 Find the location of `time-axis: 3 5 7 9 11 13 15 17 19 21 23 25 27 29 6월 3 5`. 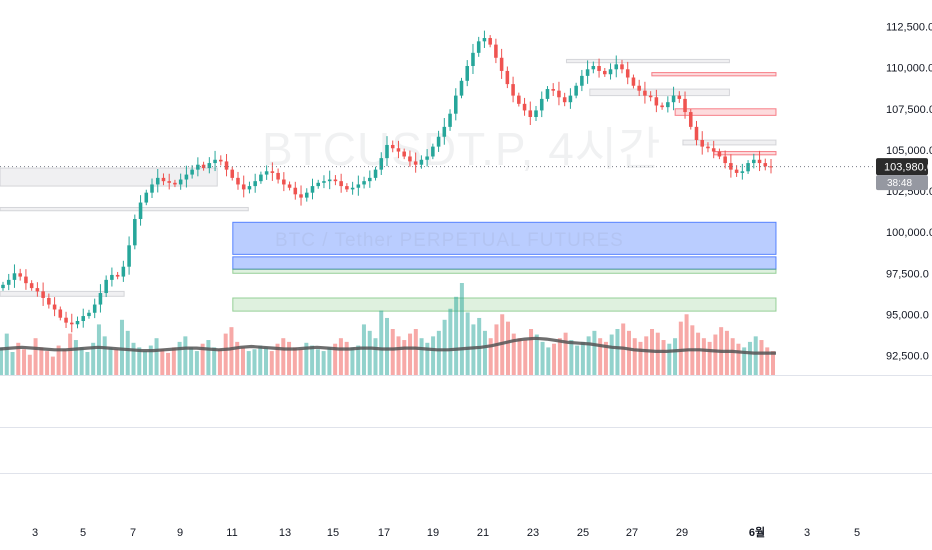

time-axis: 3 5 7 9 11 13 15 17 19 21 23 25 27 29 6월 3 5 is located at coordinates (446, 532).